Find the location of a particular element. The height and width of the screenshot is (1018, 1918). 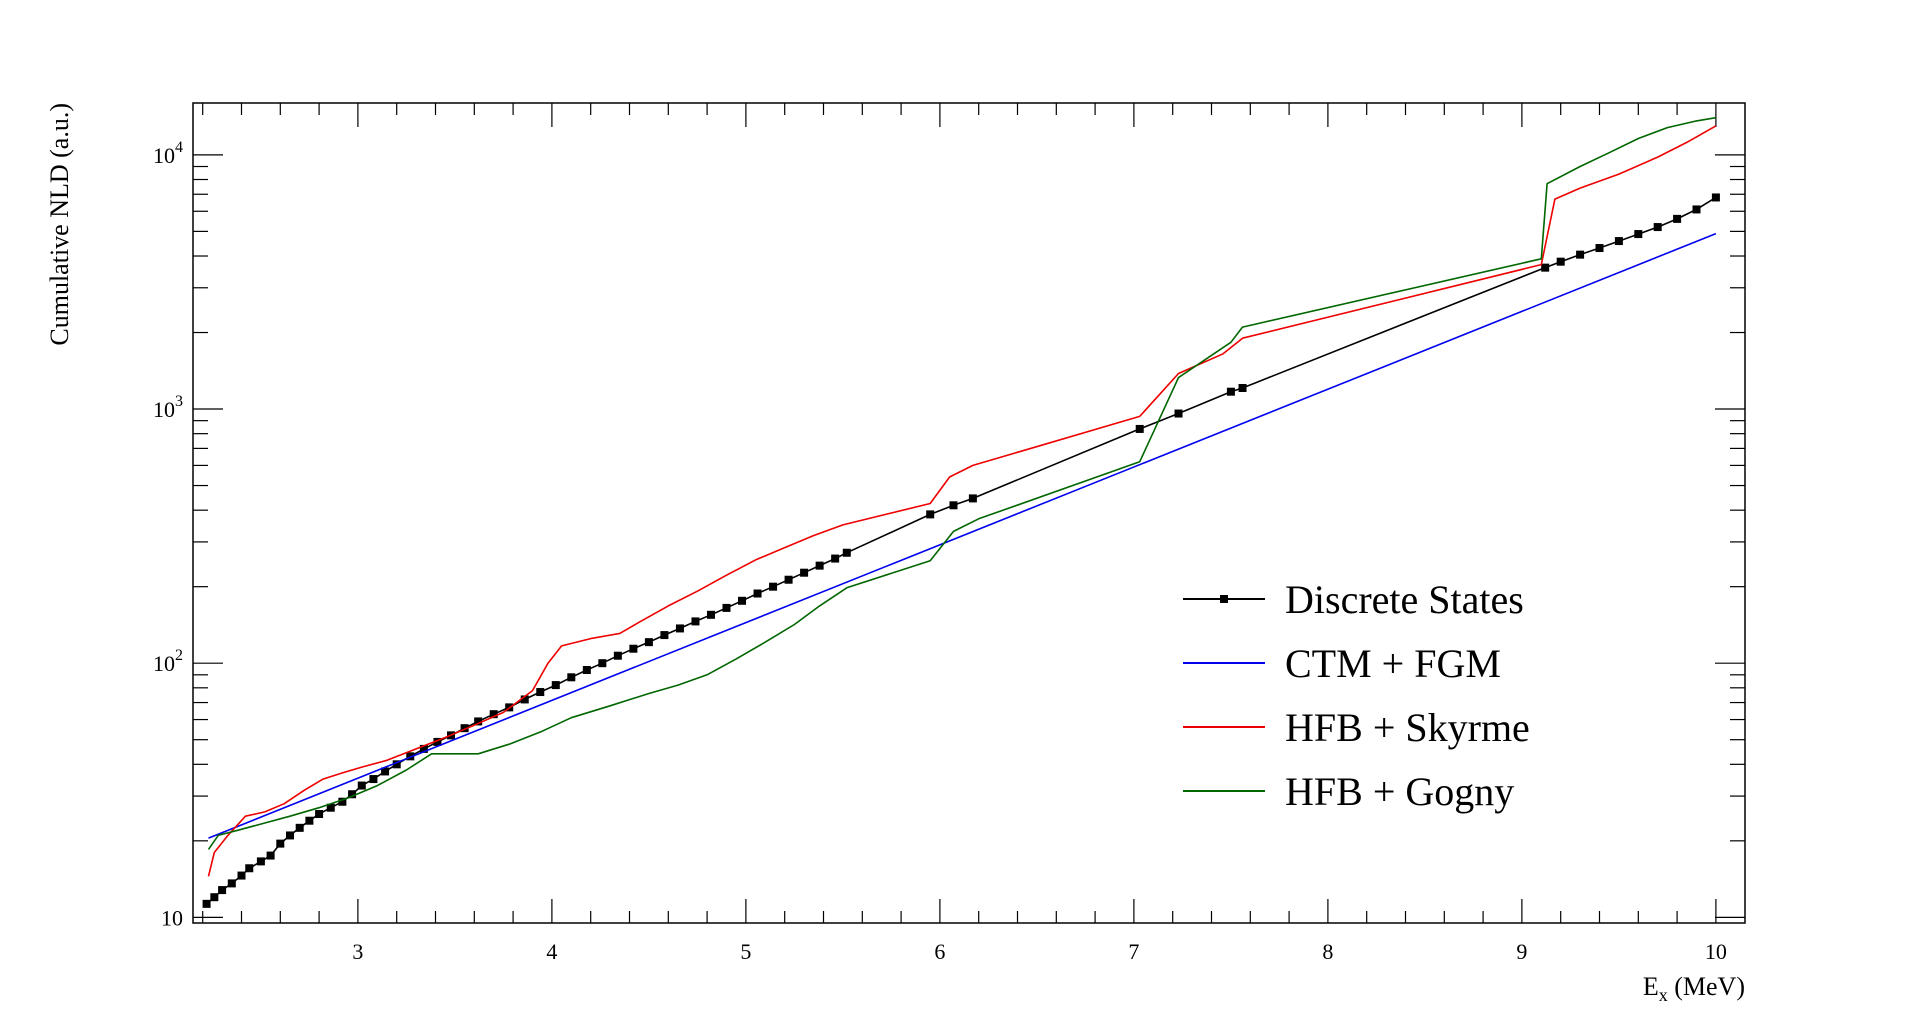

x-tick-label: 4 is located at coordinates (551, 951).